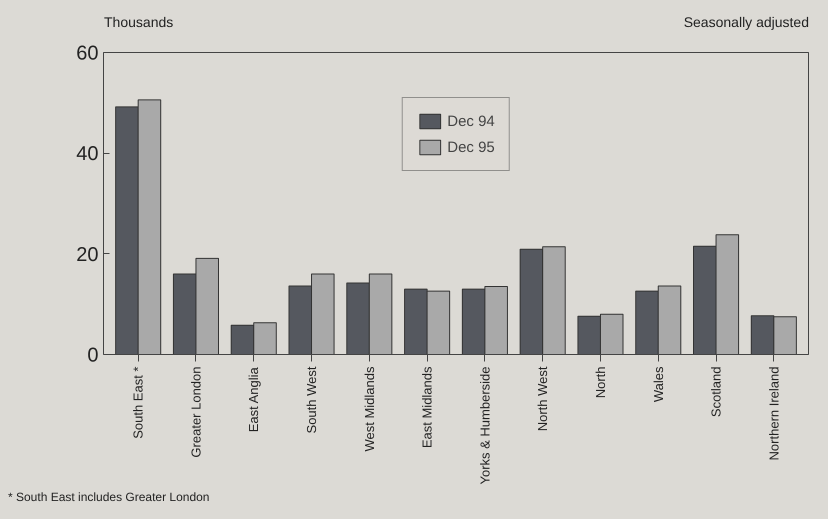  I want to click on x-tick-label: North West, so click(542, 399).